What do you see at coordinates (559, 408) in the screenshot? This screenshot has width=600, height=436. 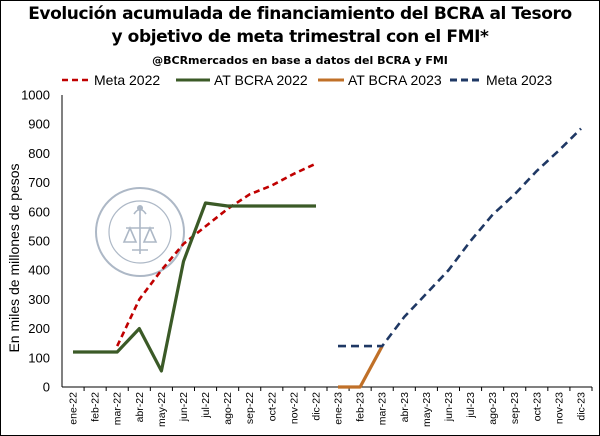 I see `x-tick-label: nov-23` at bounding box center [559, 408].